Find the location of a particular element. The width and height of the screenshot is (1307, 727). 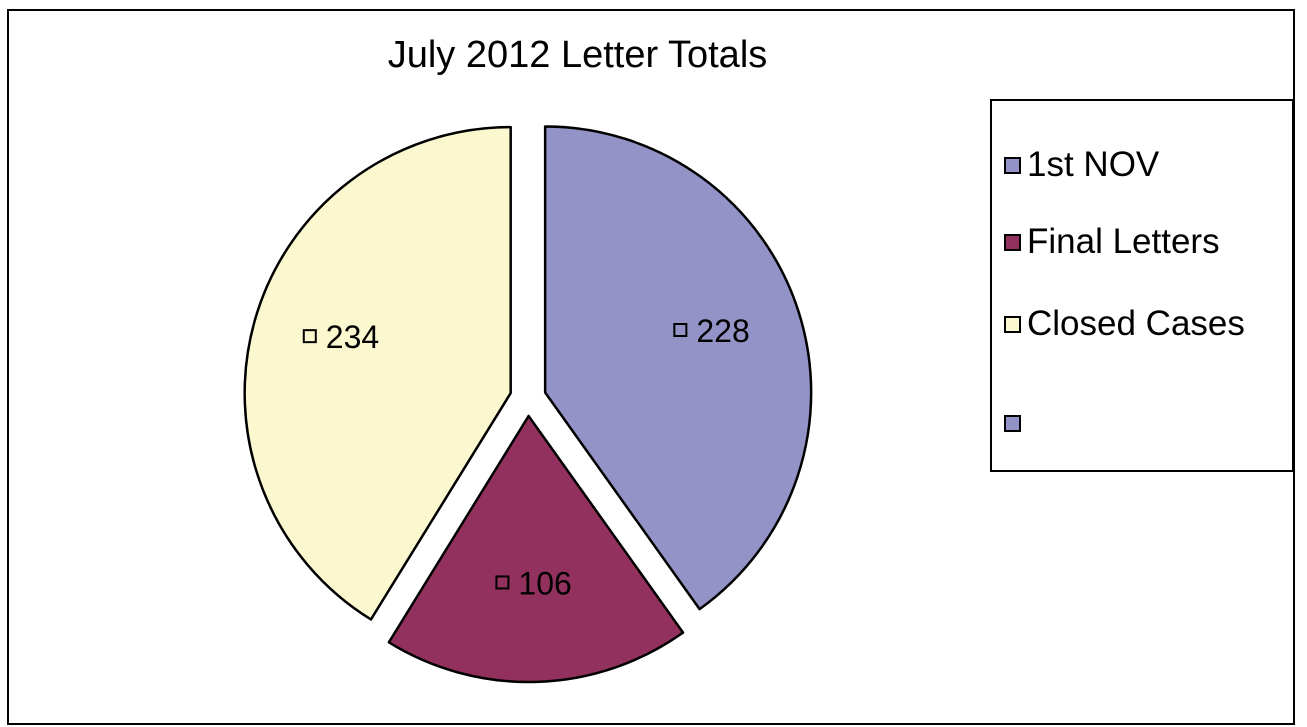

legend-label: 1st NOV is located at coordinates (1093, 164).